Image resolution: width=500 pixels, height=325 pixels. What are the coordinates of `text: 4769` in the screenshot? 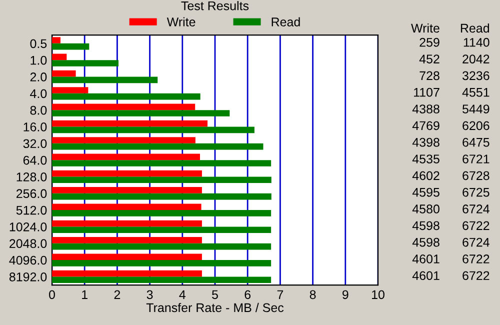 It's located at (426, 125).